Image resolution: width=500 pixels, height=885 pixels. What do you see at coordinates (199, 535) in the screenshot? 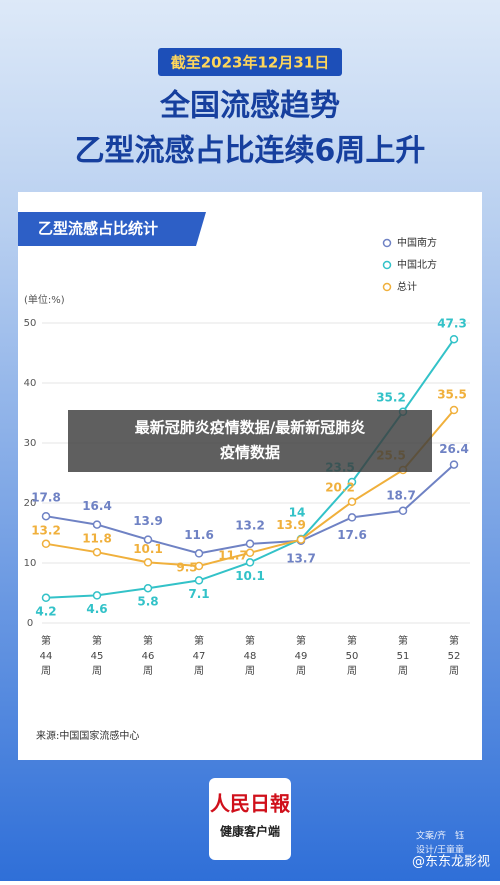
I see `data-label: 11.6` at bounding box center [199, 535].